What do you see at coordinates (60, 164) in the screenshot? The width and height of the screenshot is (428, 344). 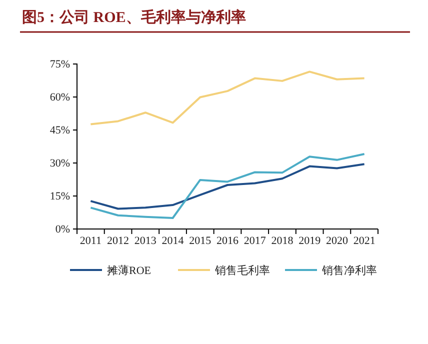 I see `y-tick-label: 30%` at bounding box center [60, 164].